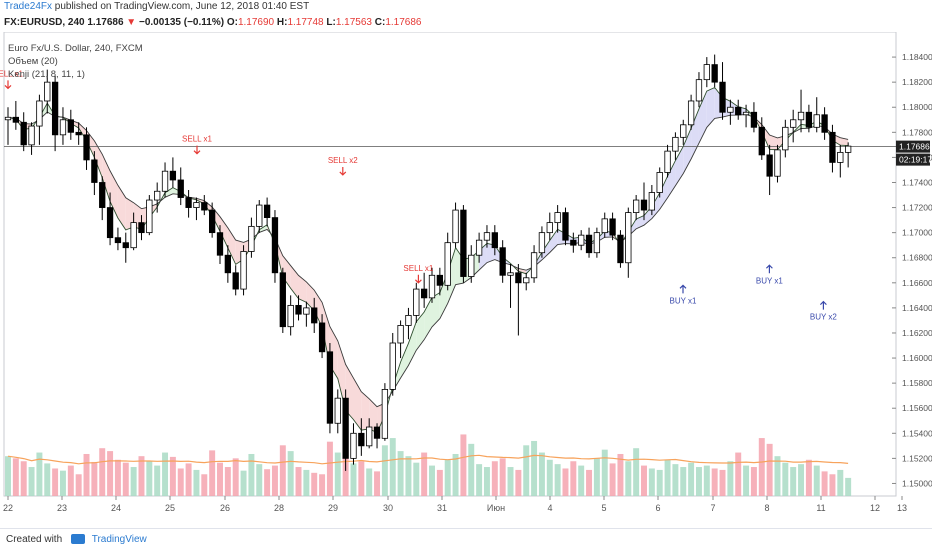 The image size is (932, 551). Describe the element at coordinates (8, 508) in the screenshot. I see `x-tick-label: 22` at that location.